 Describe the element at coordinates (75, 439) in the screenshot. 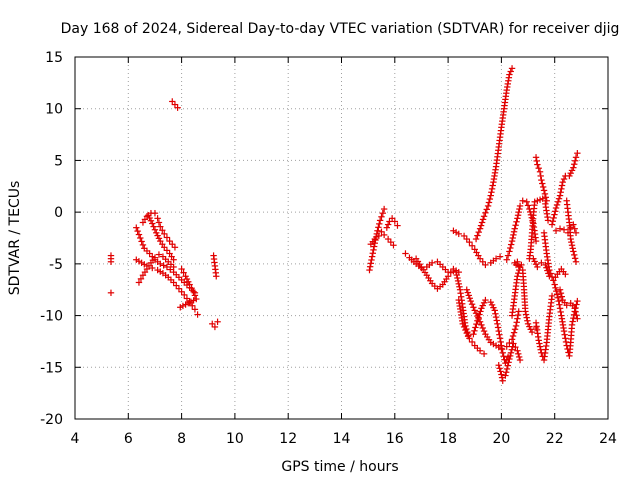

I see `x-tick-label: 4` at that location.